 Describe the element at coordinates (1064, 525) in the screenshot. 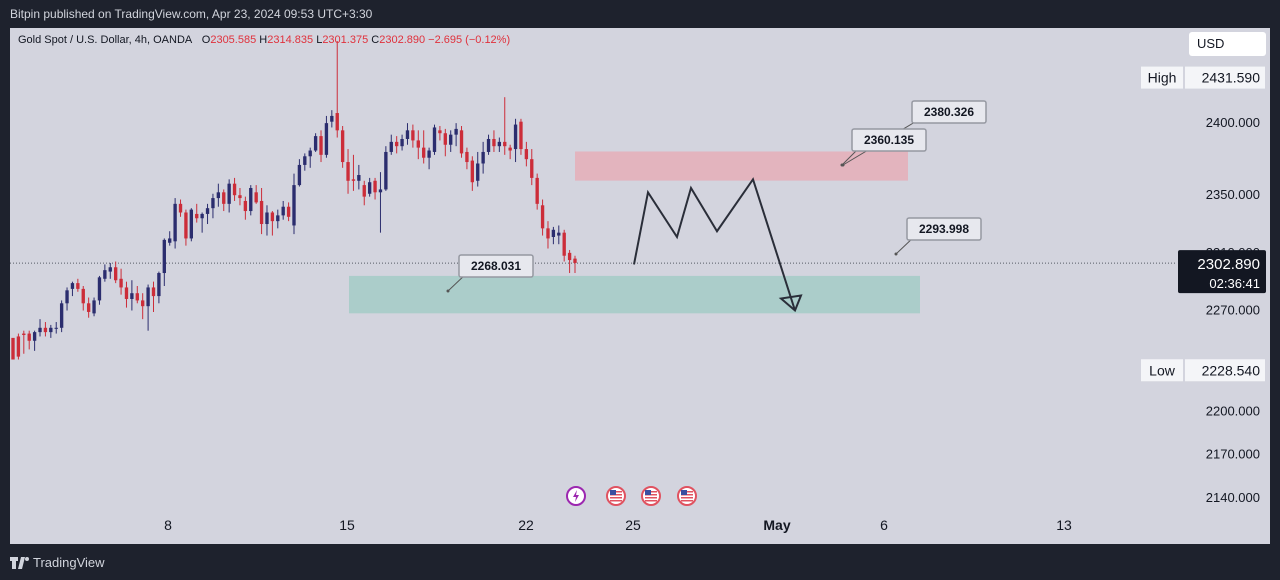

I see `time-tick-label: 13` at that location.